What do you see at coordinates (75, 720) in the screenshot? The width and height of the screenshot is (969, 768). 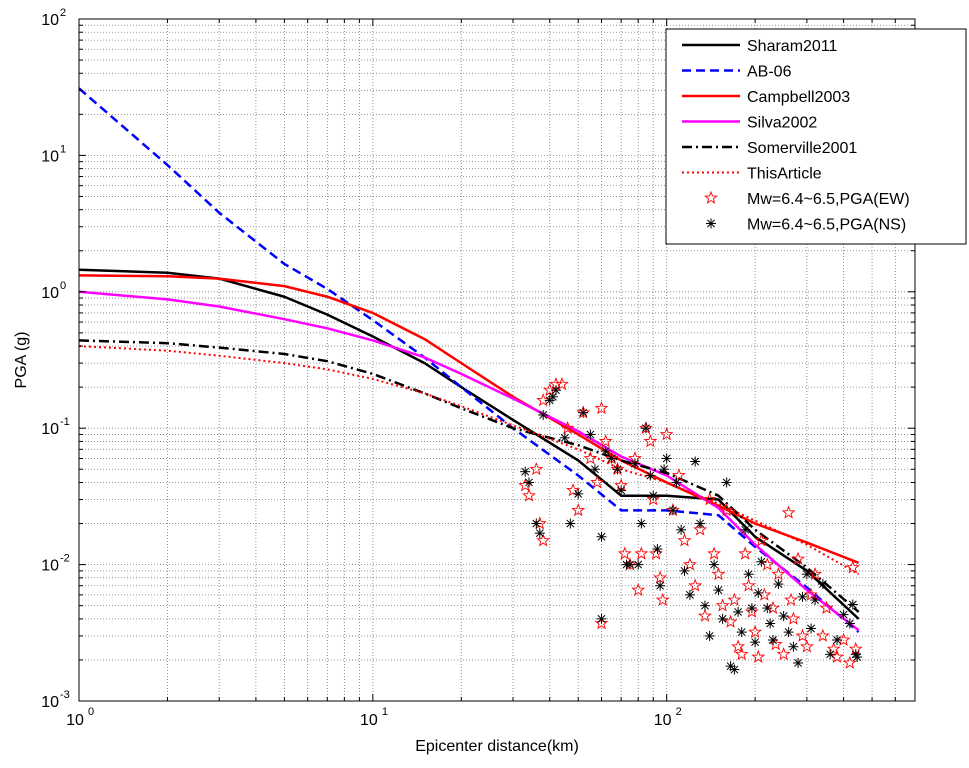 I see `x-tick-label-base: 10` at bounding box center [75, 720].